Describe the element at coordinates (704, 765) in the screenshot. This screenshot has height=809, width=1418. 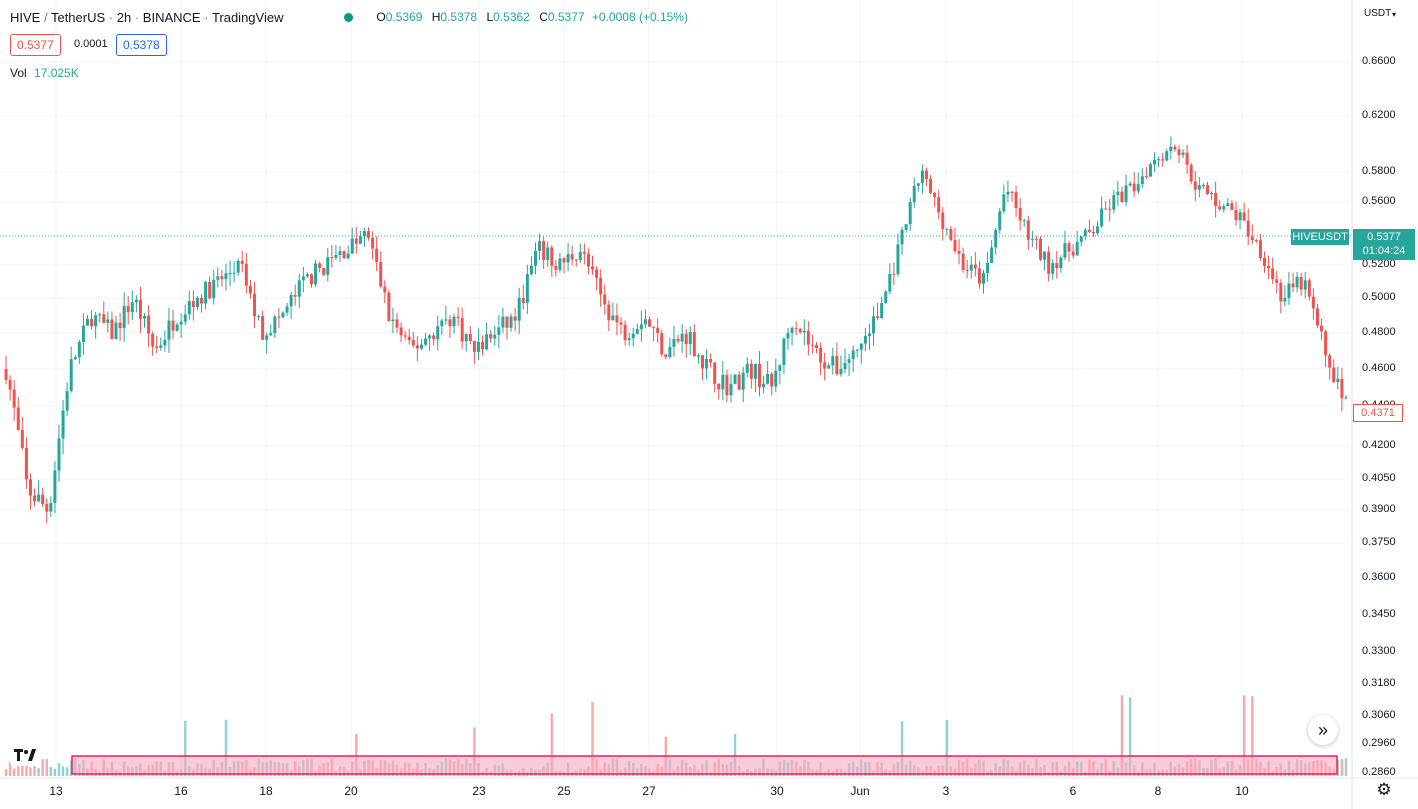
I see `highlight-range` at that location.